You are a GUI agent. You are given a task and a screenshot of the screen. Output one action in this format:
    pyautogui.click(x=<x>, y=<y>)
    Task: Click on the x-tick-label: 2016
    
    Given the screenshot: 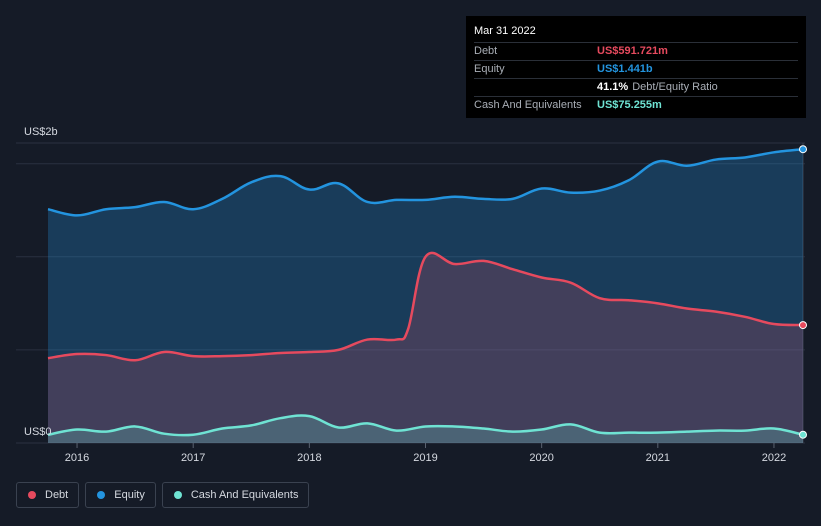 What is the action you would take?
    pyautogui.click(x=77, y=458)
    